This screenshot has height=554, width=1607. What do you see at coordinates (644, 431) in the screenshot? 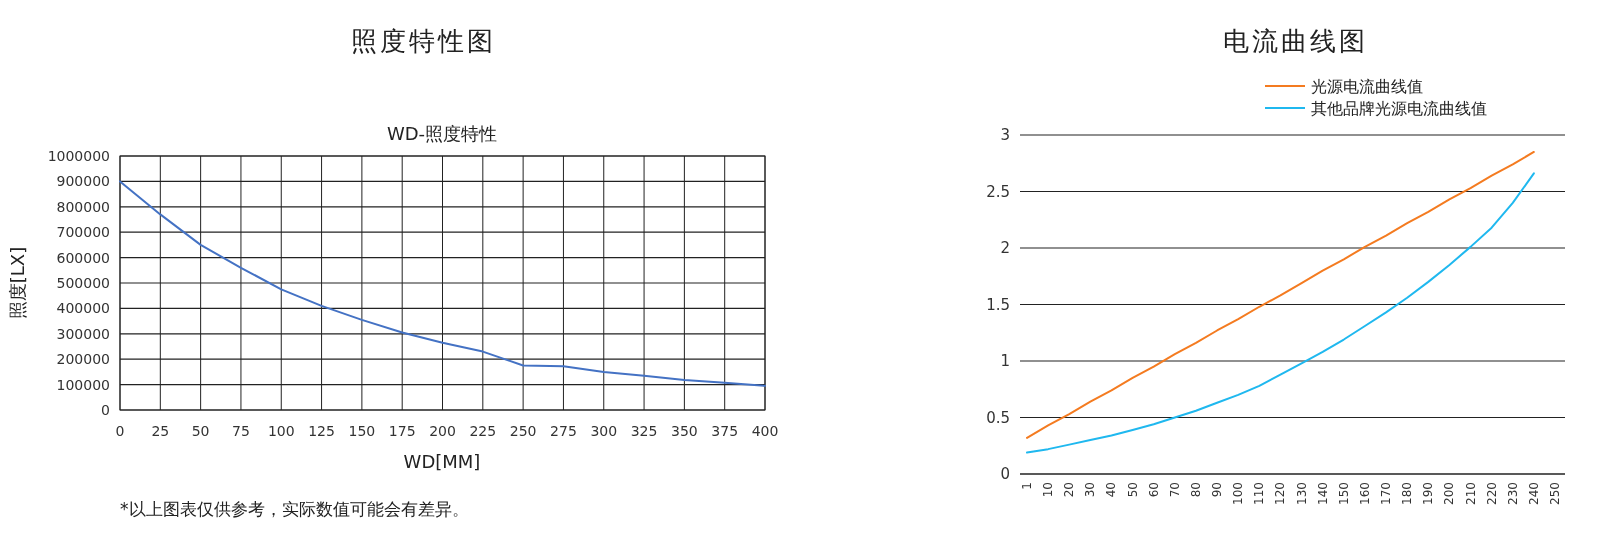
I see `x-tick-label: 325` at bounding box center [644, 431].